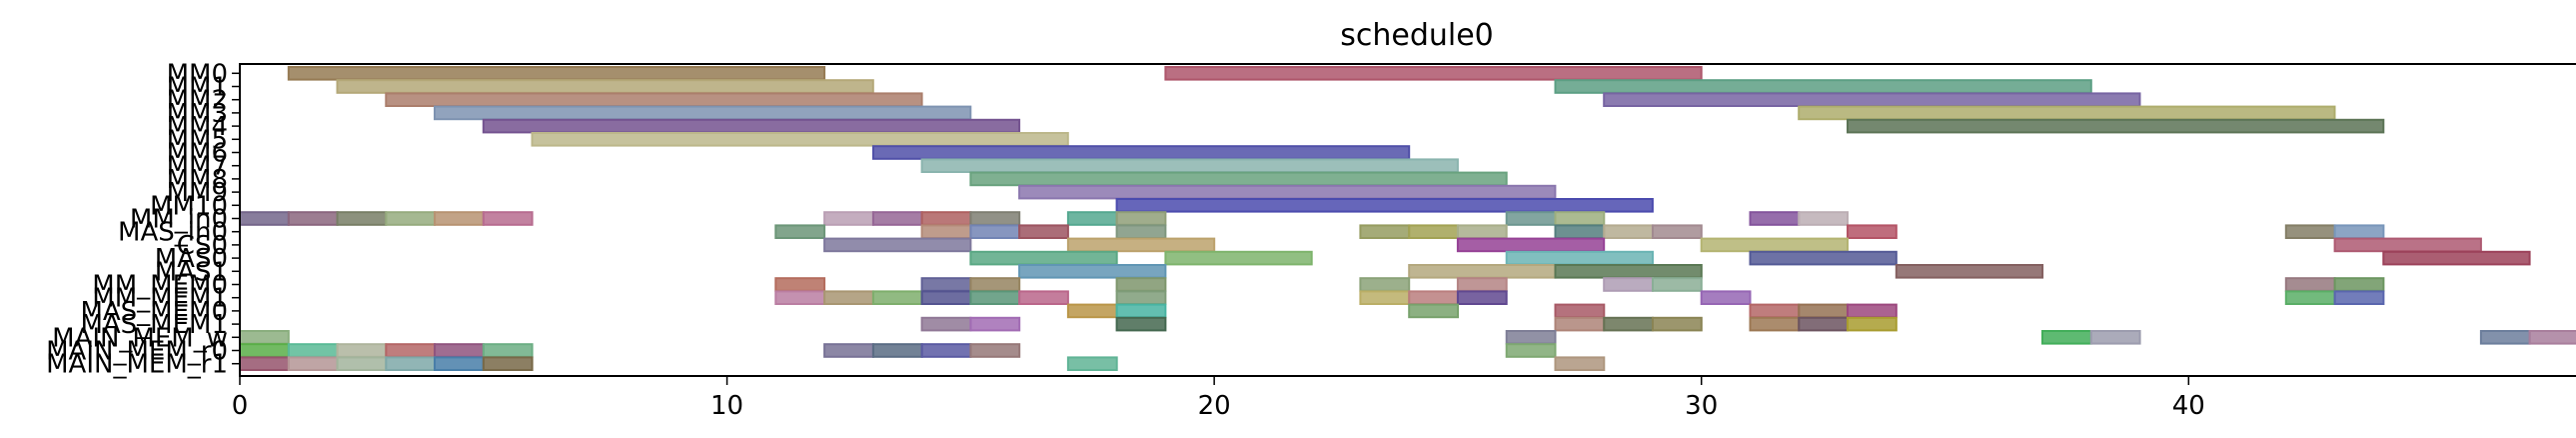 The height and width of the screenshot is (438, 2576). I want to click on y-tick-label: MAIN_MEM_w, so click(140, 338).